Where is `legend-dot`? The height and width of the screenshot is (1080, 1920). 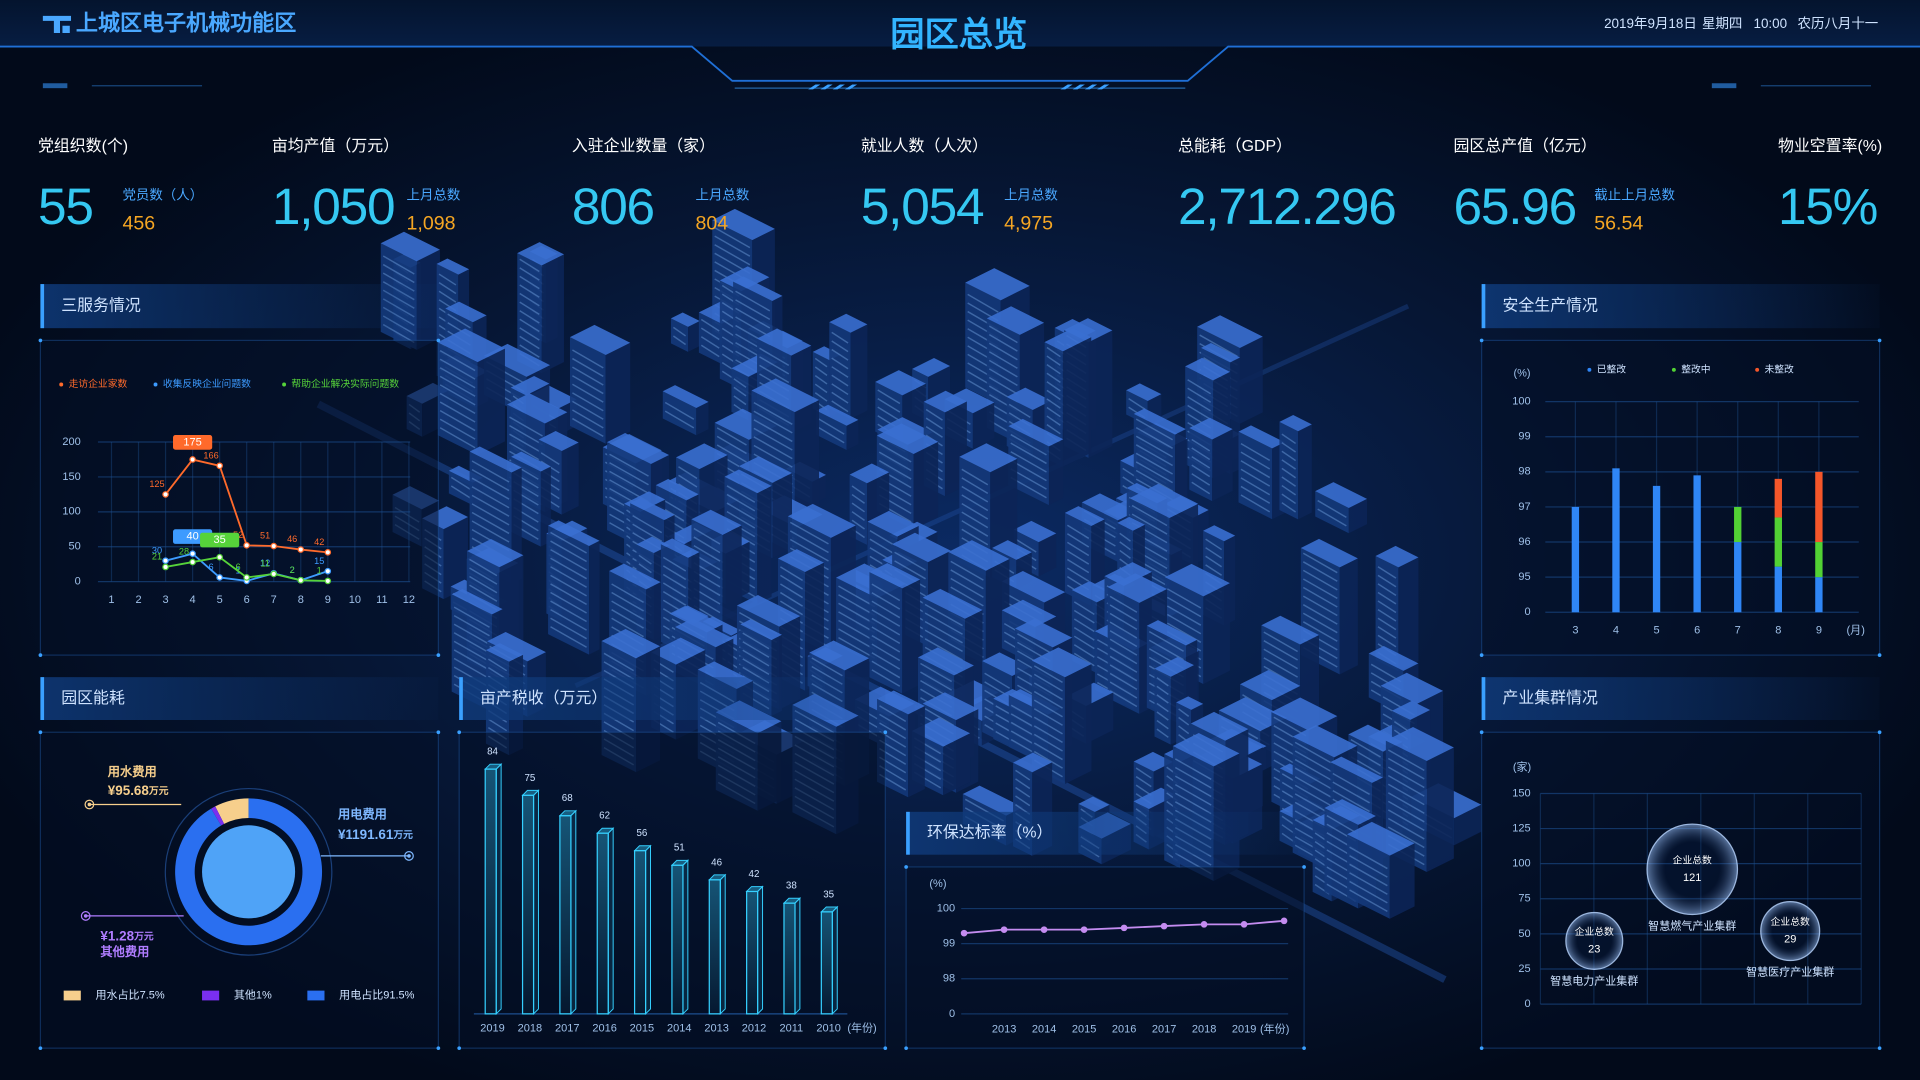 legend-dot is located at coordinates (61, 384).